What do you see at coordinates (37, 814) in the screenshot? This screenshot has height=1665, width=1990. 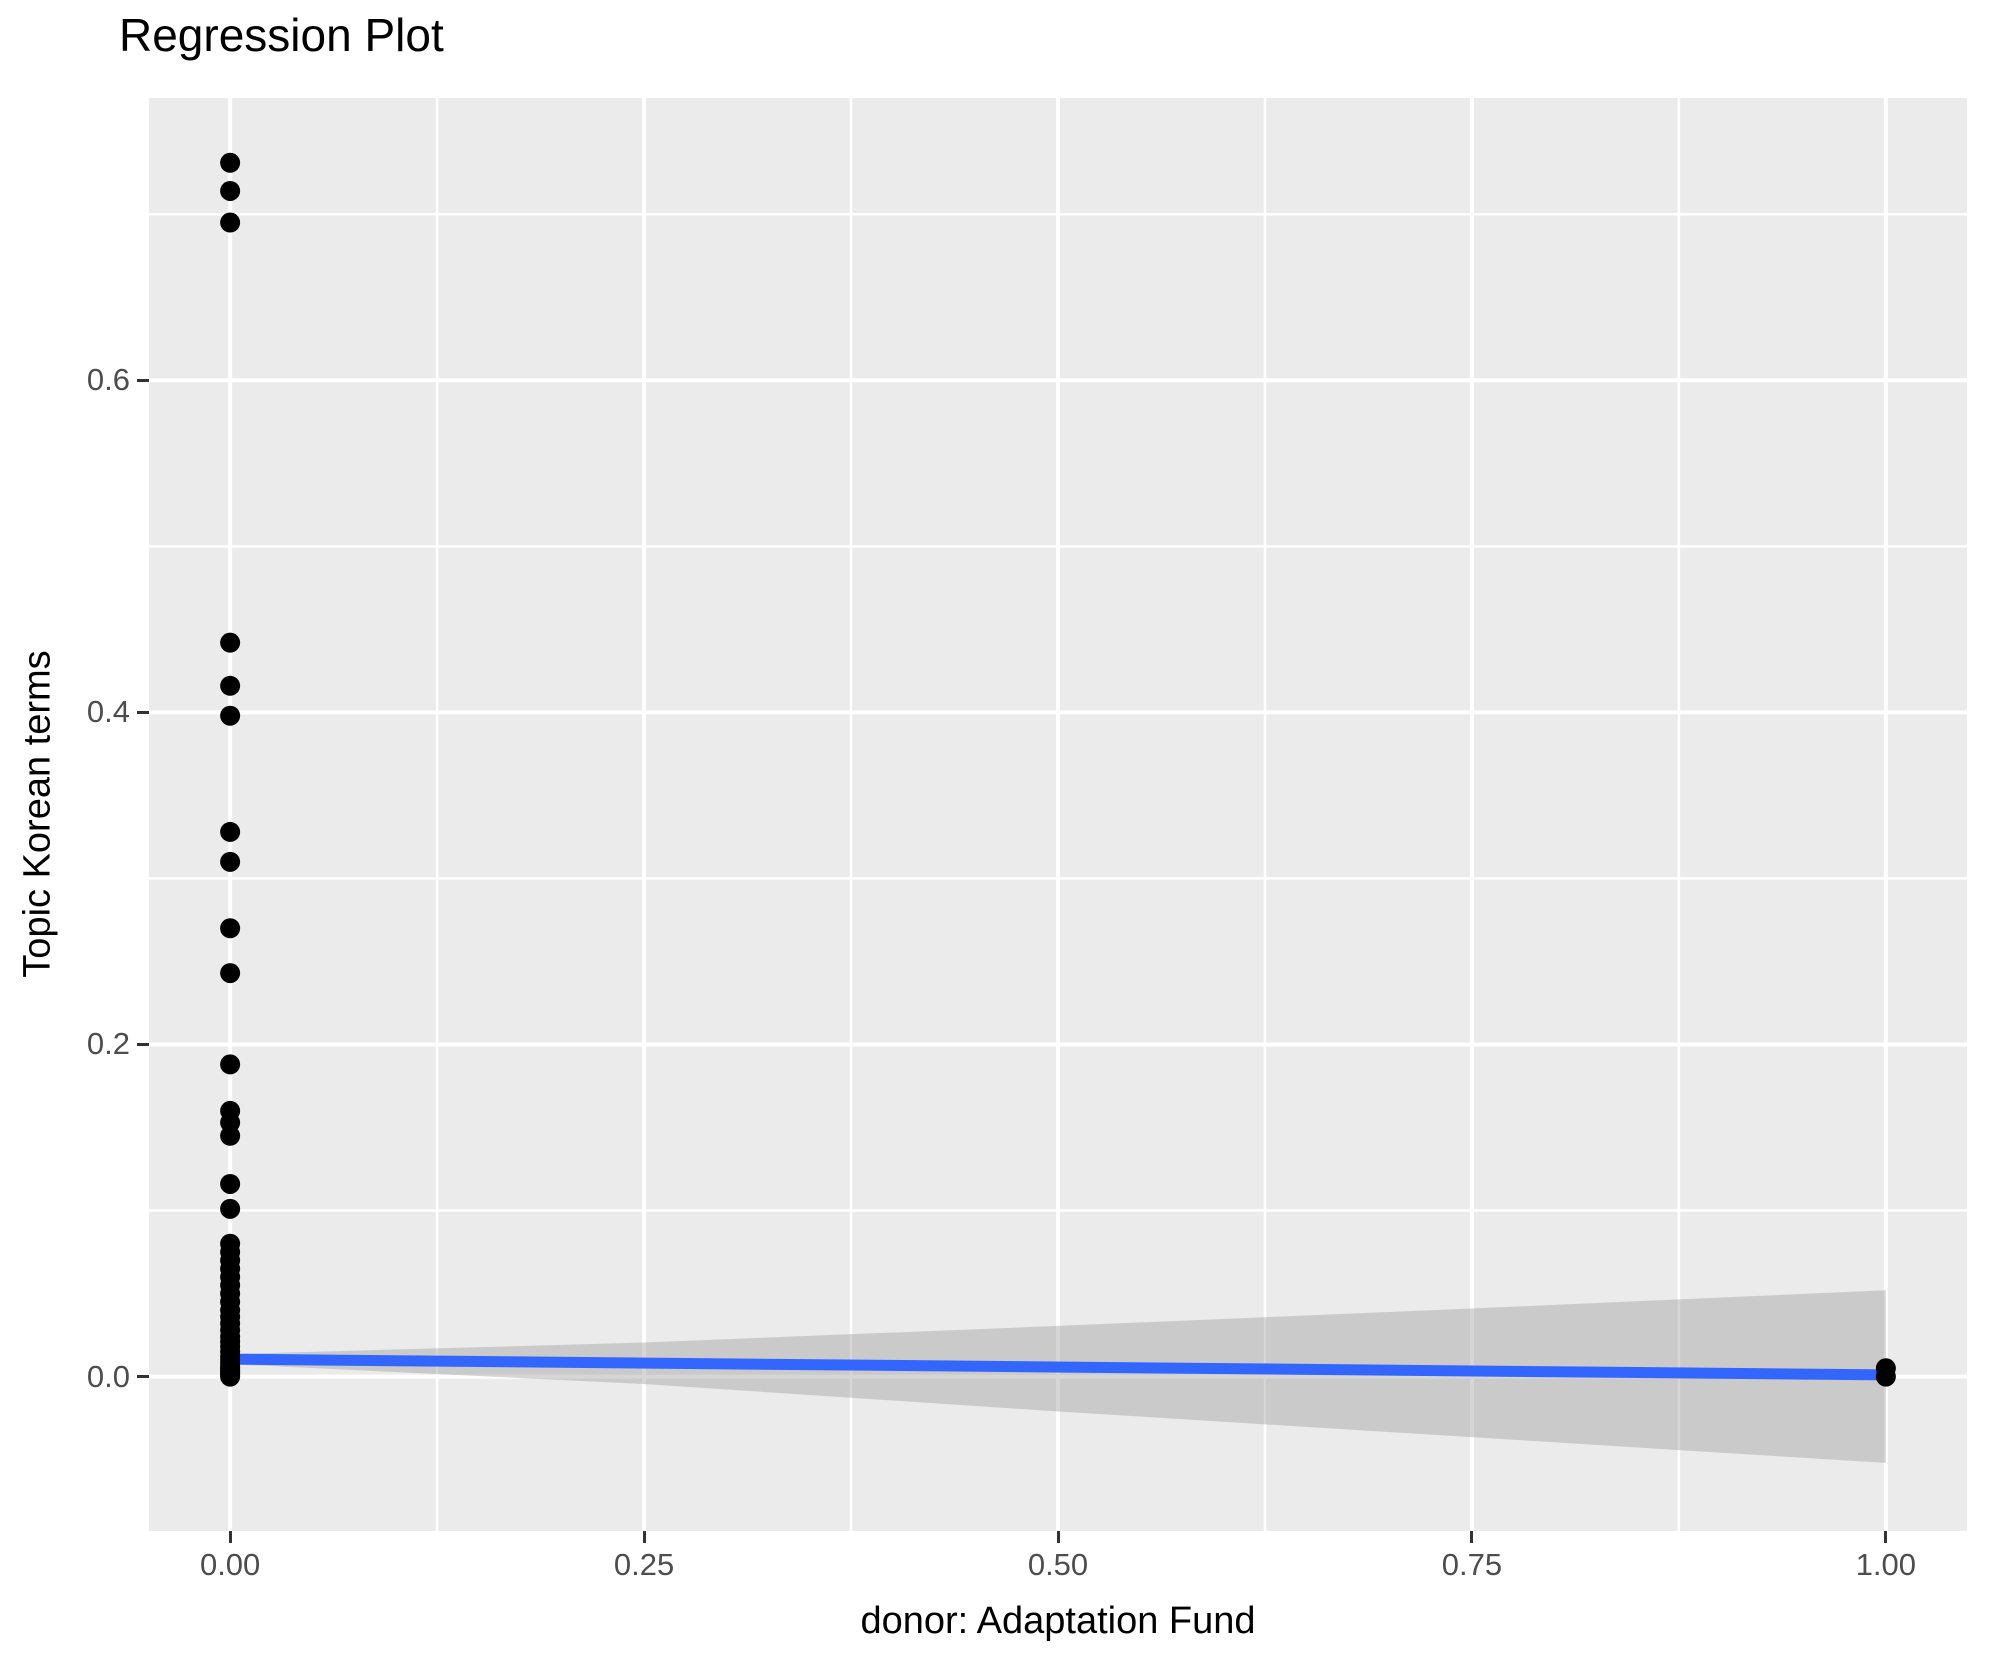 I see `y-axis-title: Topic Korean terms` at bounding box center [37, 814].